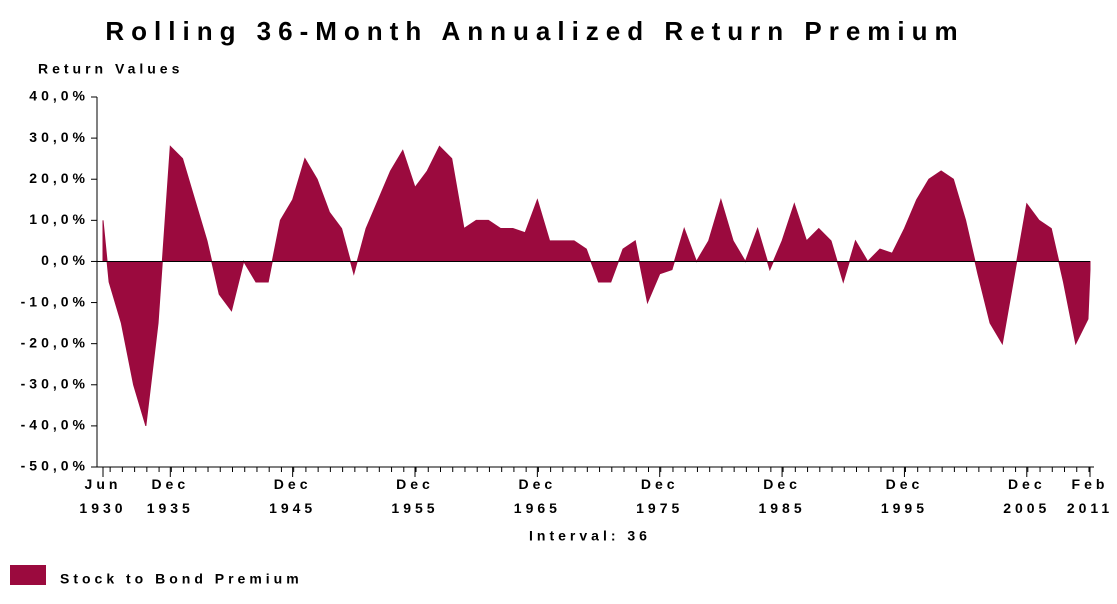 The width and height of the screenshot is (1117, 604). I want to click on x-tick-label: Dec 1955, so click(414, 496).